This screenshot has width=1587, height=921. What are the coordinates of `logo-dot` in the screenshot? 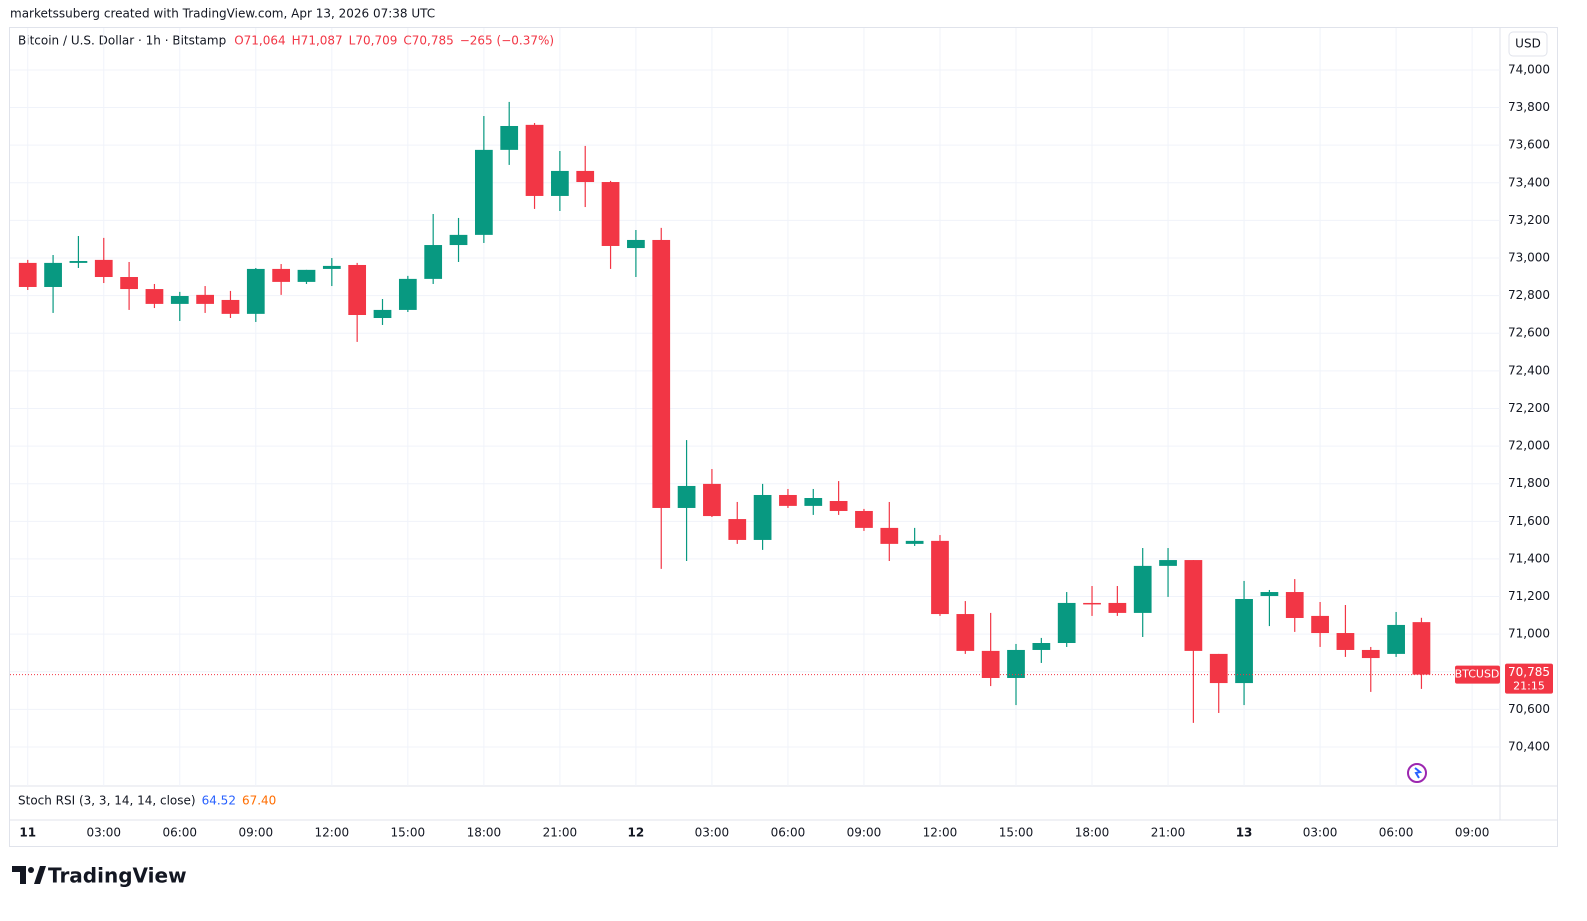 It's located at (31, 870).